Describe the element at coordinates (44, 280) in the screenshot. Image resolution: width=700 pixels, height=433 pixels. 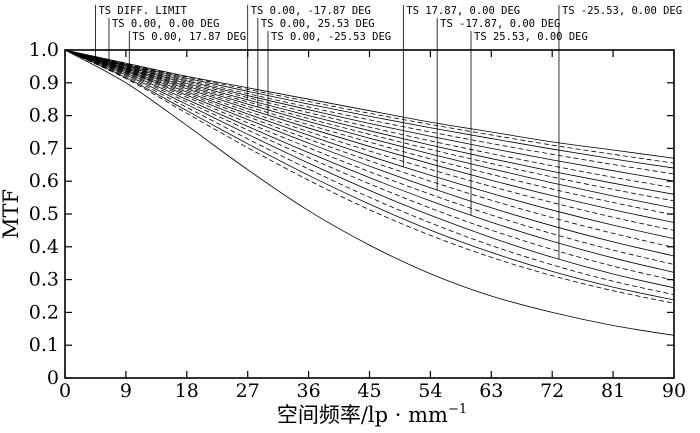
I see `y-tick-label-3: 0.3` at that location.